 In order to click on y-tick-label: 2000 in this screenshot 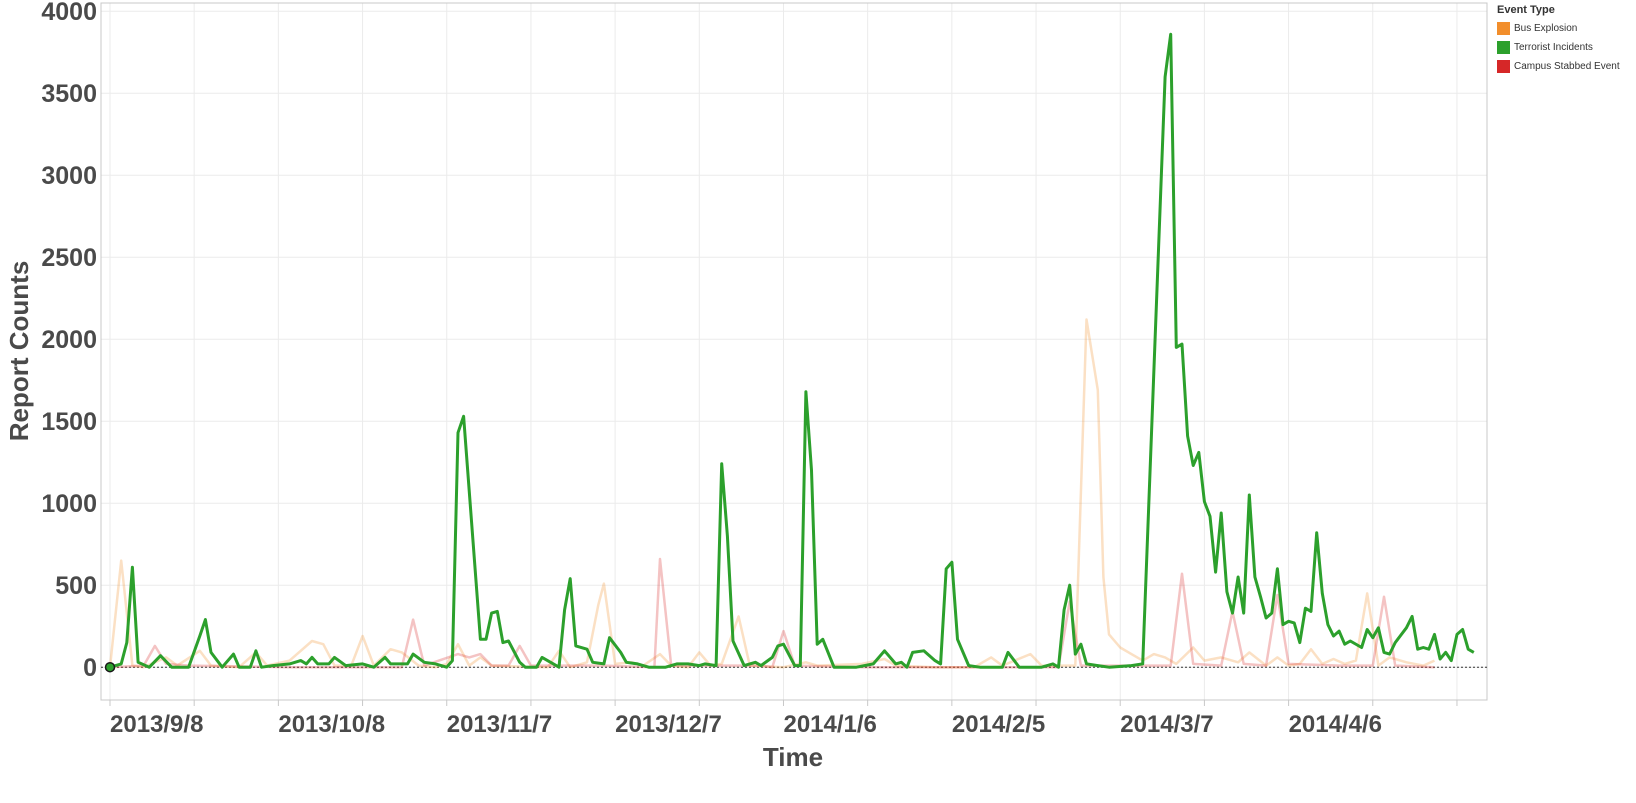, I will do `click(69, 340)`.